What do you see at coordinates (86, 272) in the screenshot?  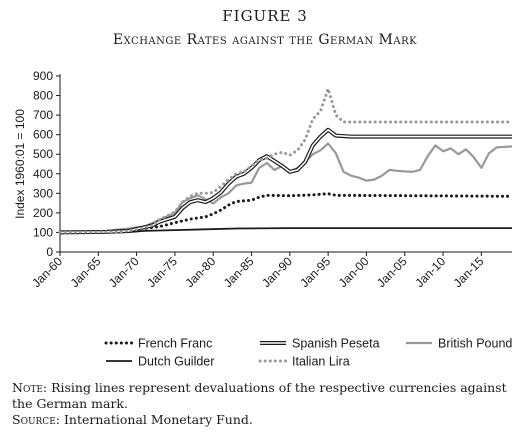 I see `x-tick-label: Jan-65` at bounding box center [86, 272].